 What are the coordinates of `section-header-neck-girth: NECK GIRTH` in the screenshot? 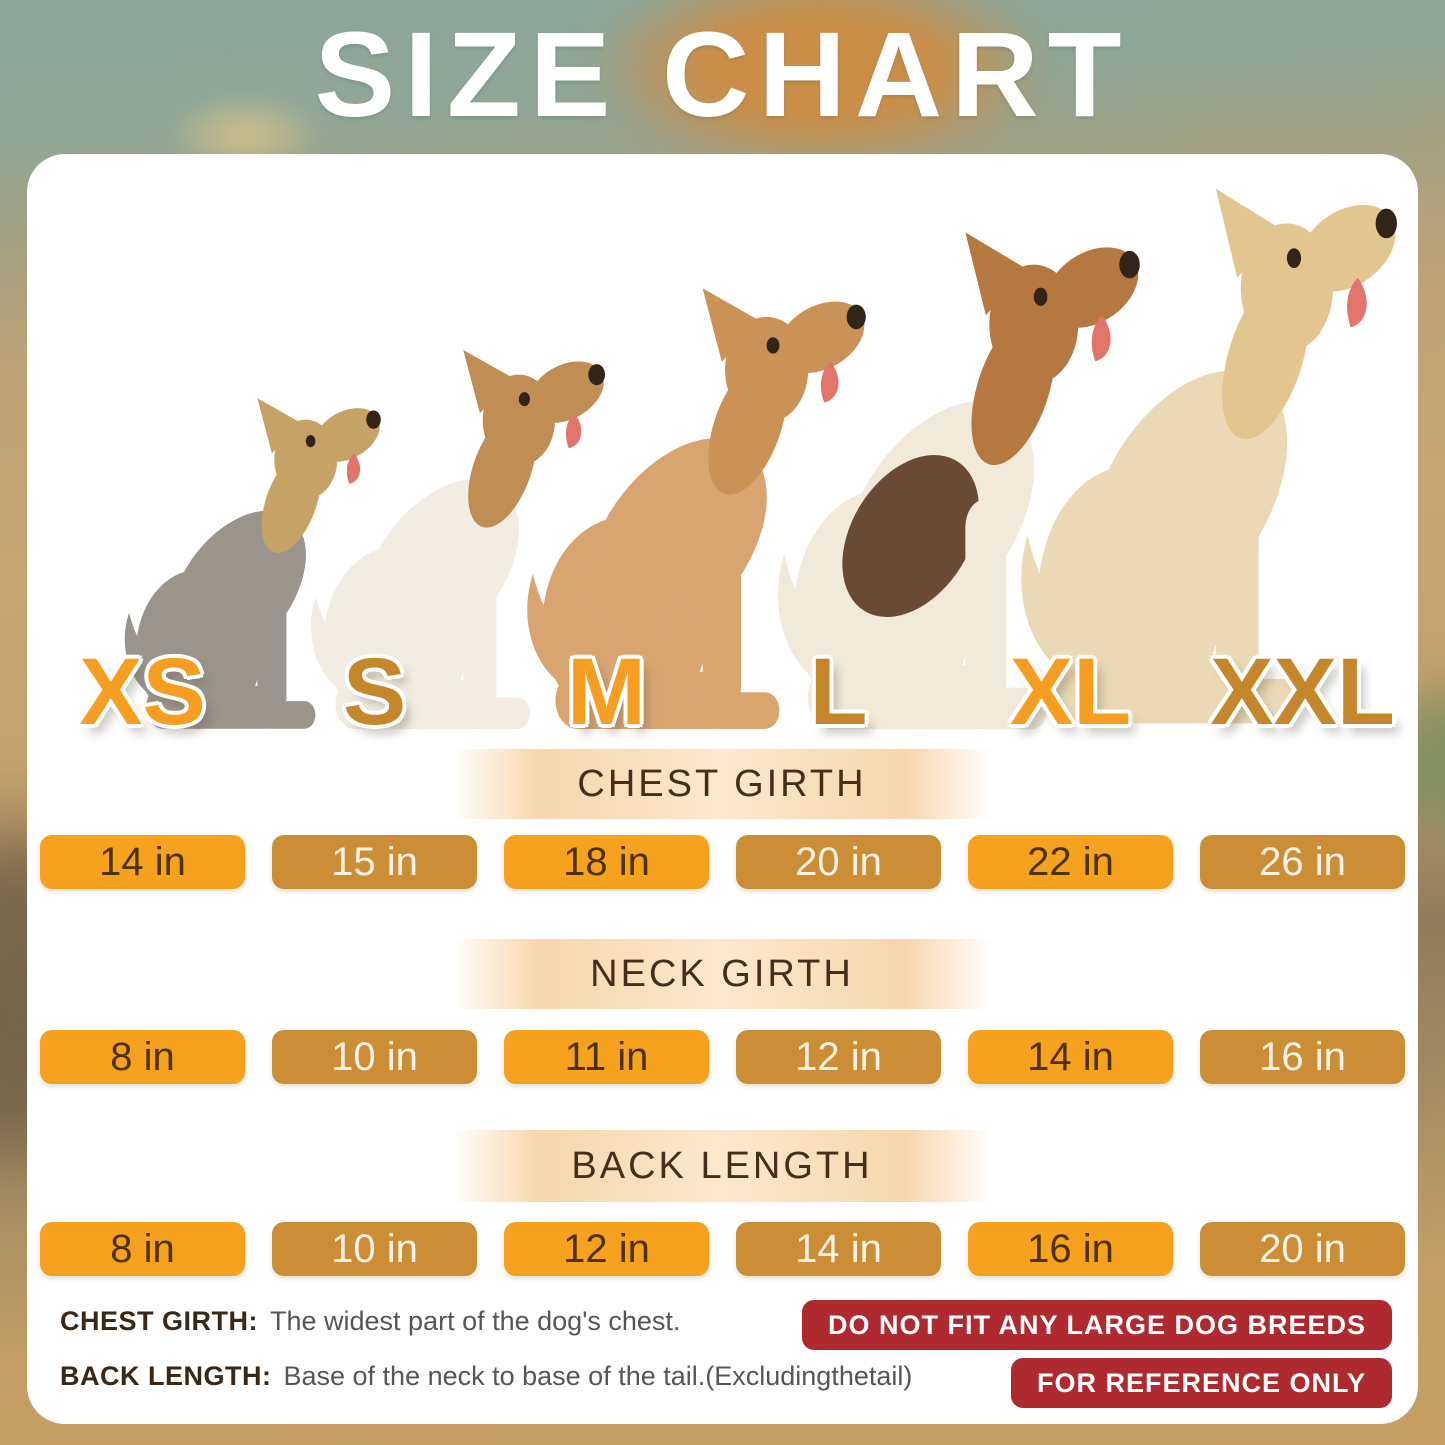 It's located at (722, 974).